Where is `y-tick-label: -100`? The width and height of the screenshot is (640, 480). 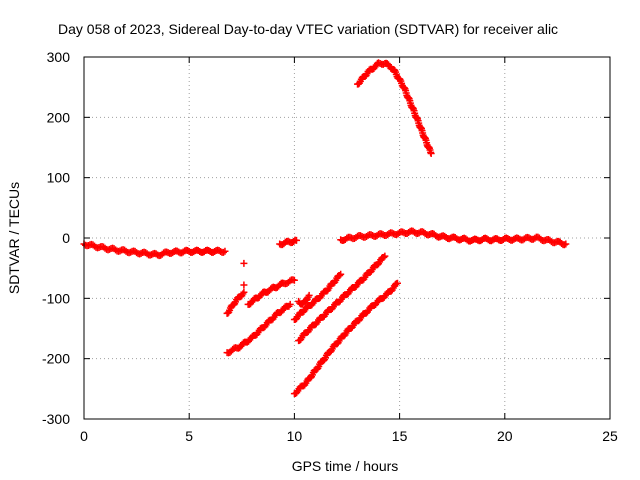
y-tick-label: -100 is located at coordinates (56, 298).